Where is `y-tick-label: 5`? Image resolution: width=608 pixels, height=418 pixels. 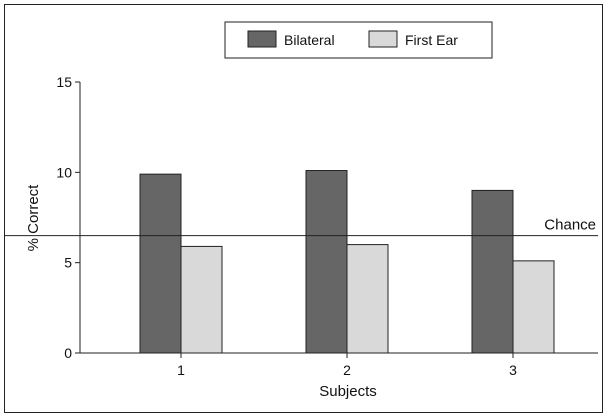
y-tick-label: 5 is located at coordinates (68, 263).